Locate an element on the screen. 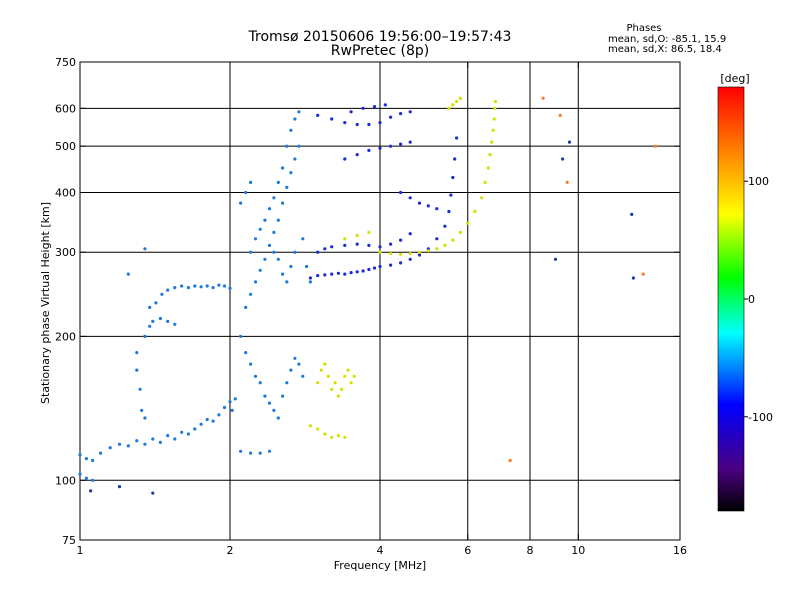  colorbar-ticks: 100 0 -100 is located at coordinates (758, 299).